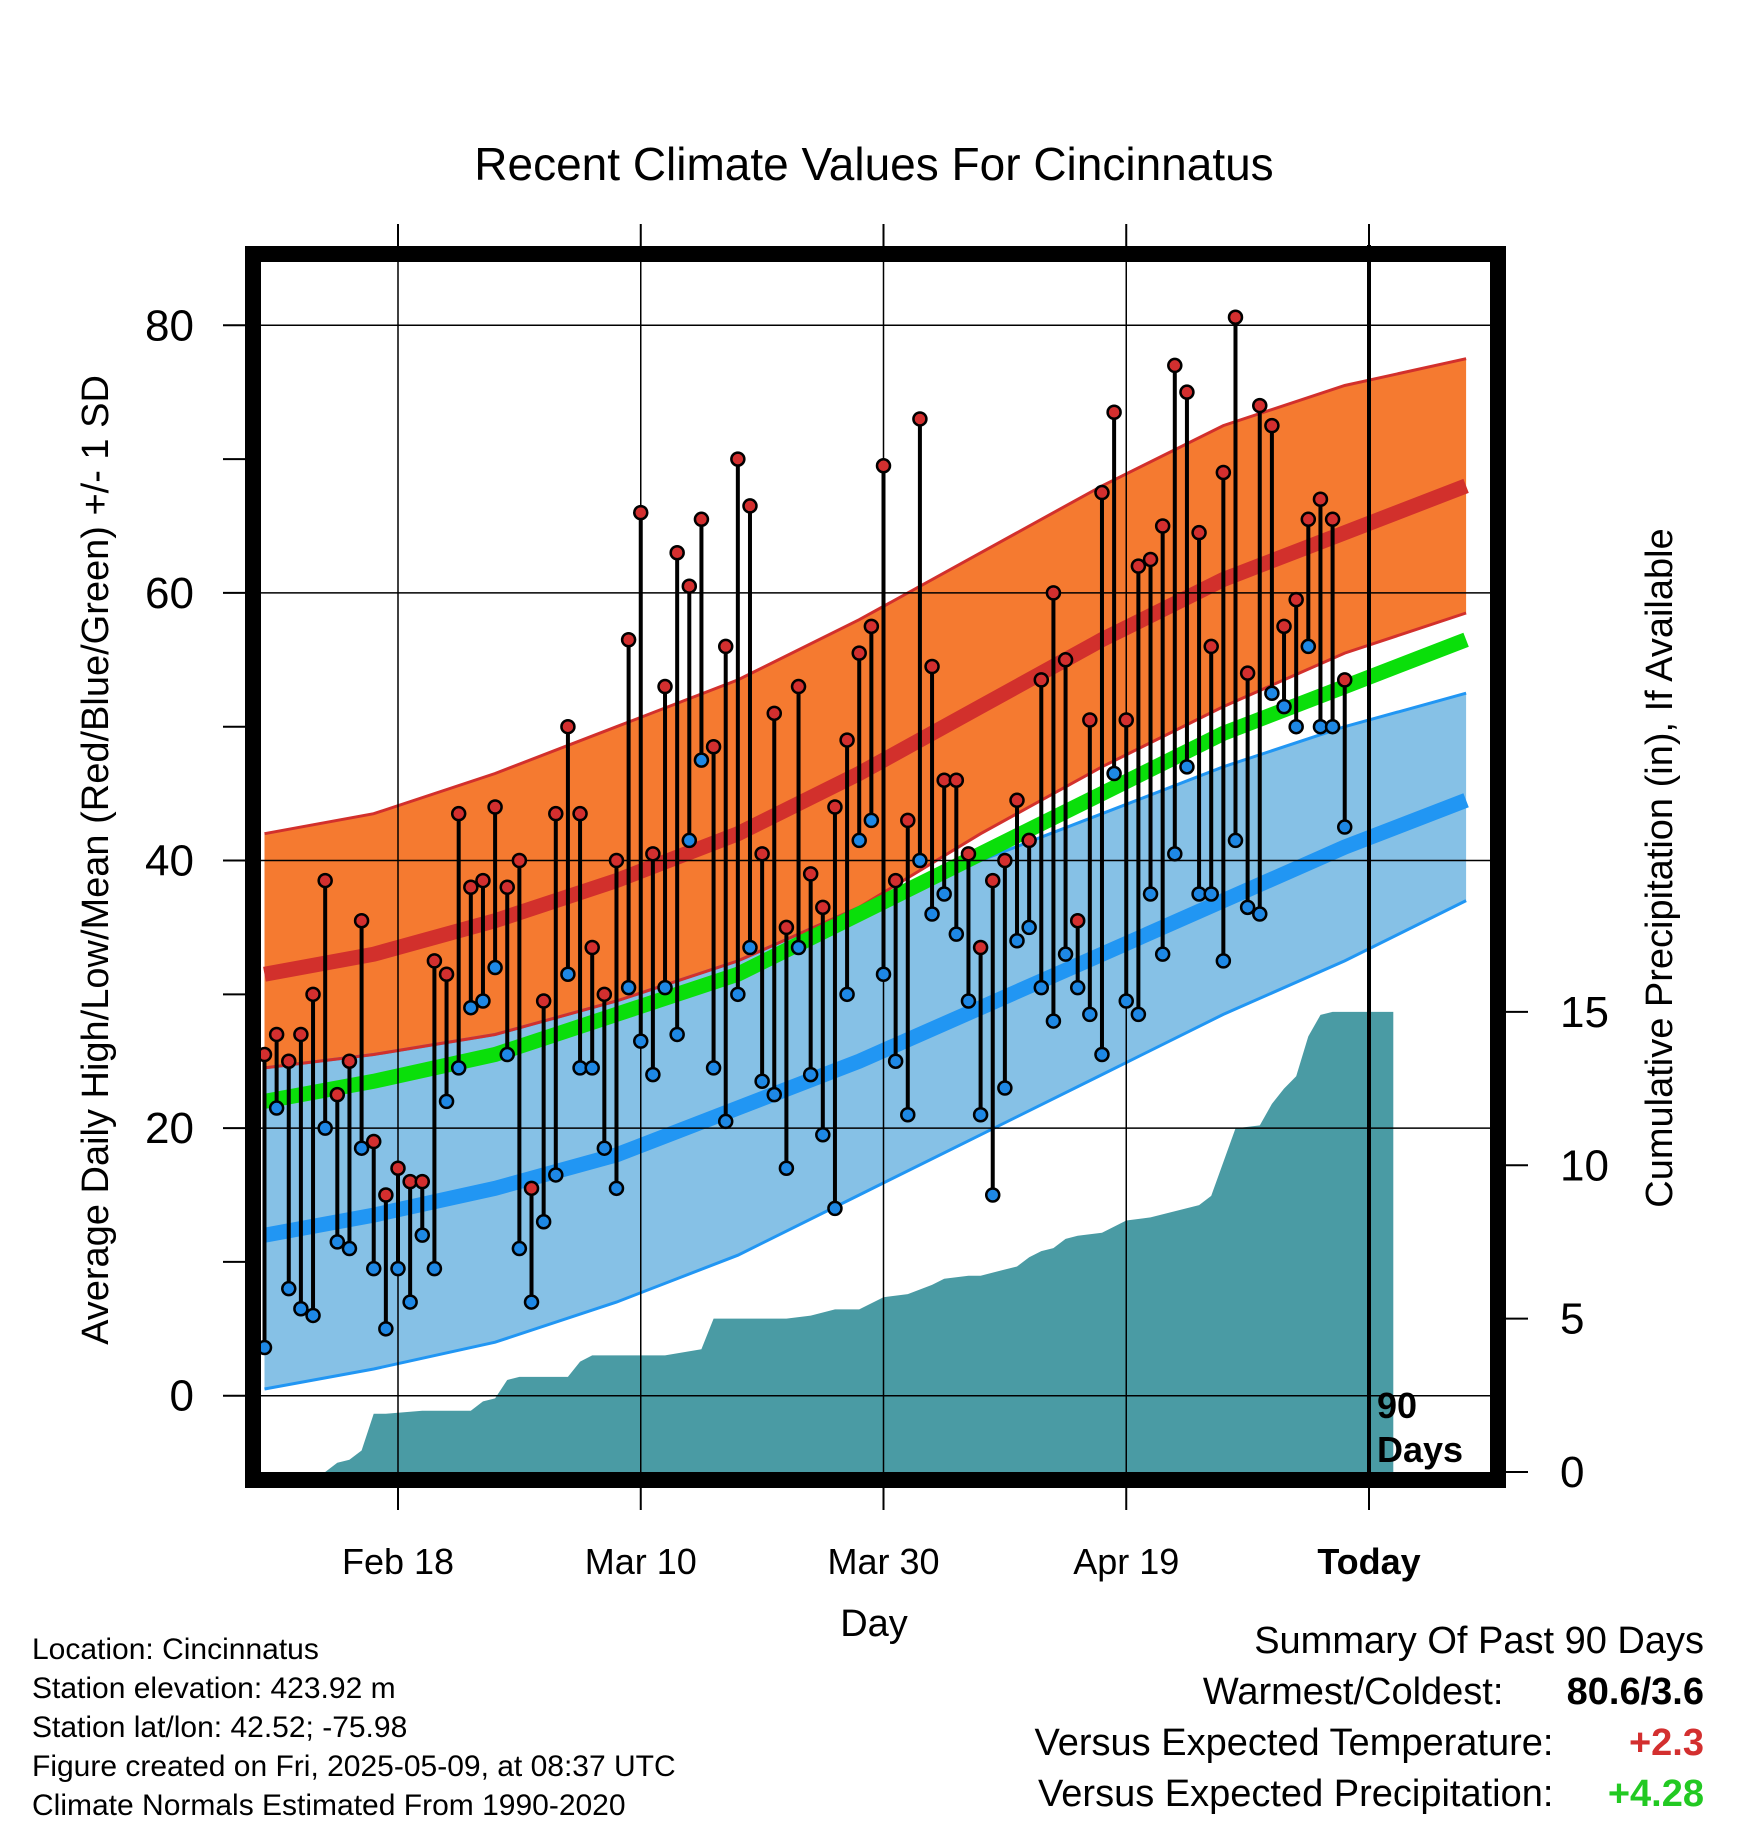  I want to click on temp-value: +2.3, so click(1666, 1743).